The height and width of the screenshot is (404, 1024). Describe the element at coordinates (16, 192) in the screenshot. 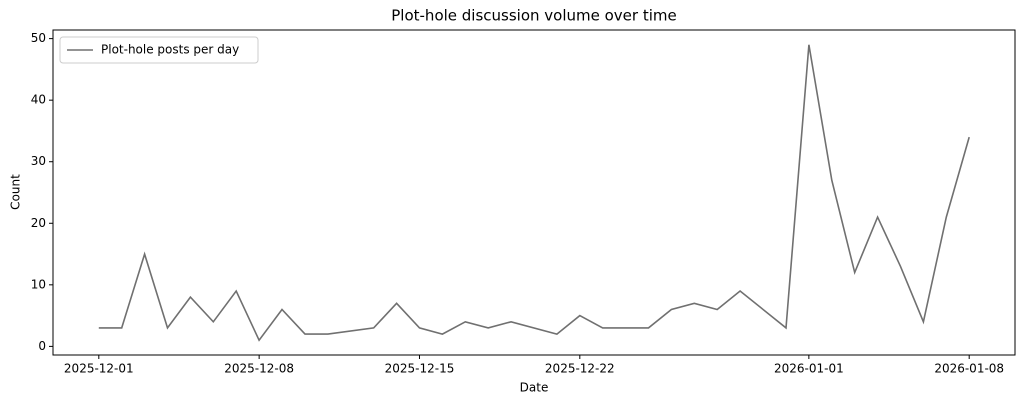

I see `y-axis-label: Count` at that location.